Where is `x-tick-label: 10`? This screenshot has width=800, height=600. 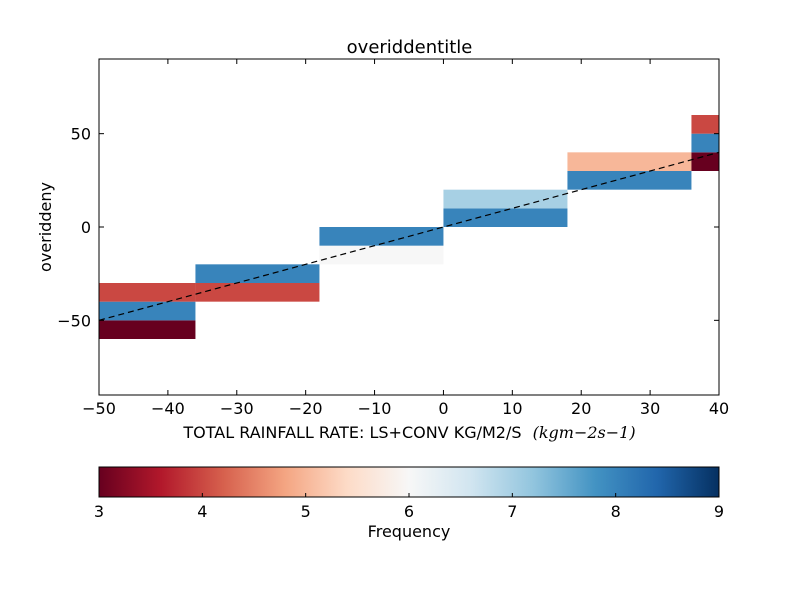 x-tick-label: 10 is located at coordinates (512, 408).